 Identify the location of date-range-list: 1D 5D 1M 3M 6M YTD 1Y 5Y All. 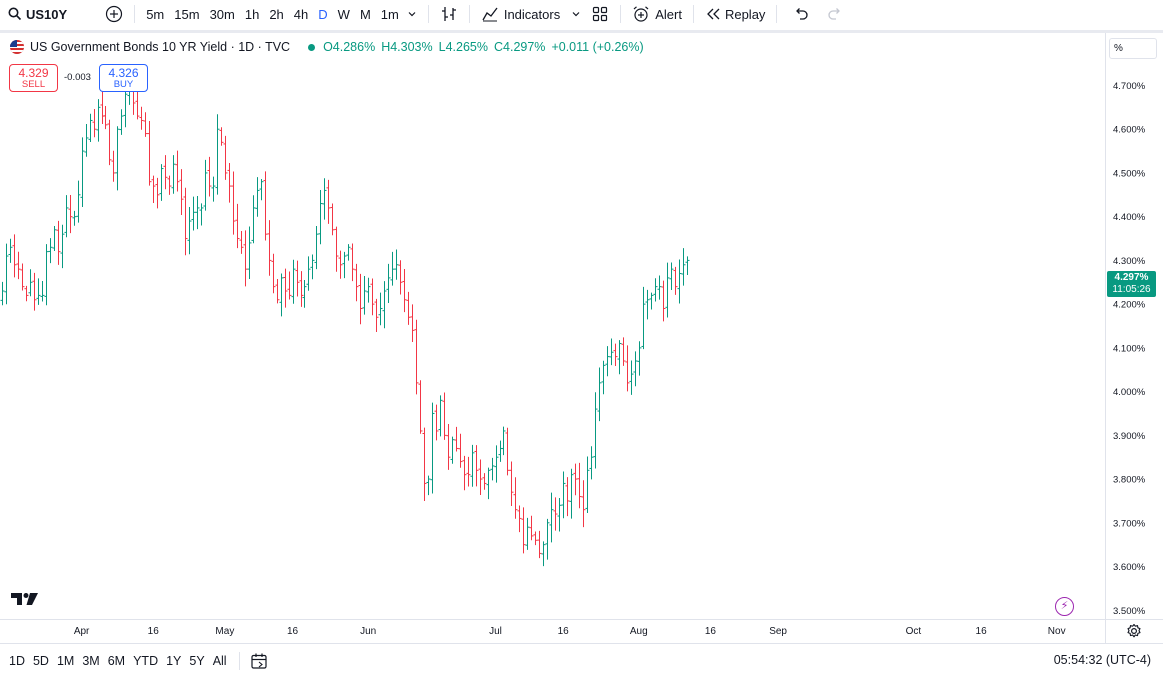
(122, 661).